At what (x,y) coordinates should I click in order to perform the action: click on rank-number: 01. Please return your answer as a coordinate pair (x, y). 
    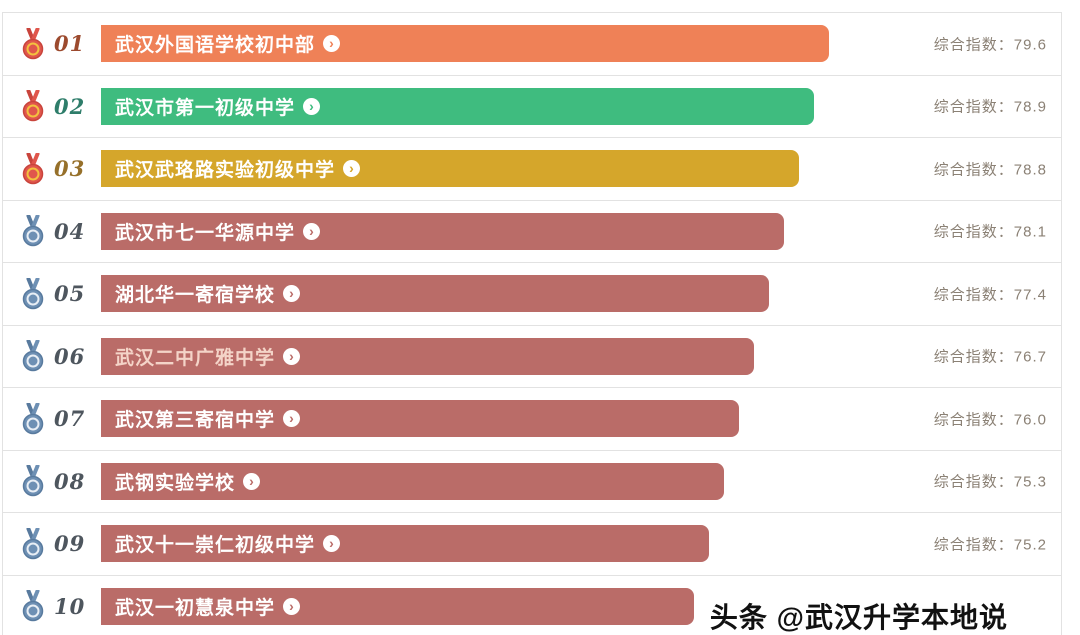
    Looking at the image, I should click on (70, 44).